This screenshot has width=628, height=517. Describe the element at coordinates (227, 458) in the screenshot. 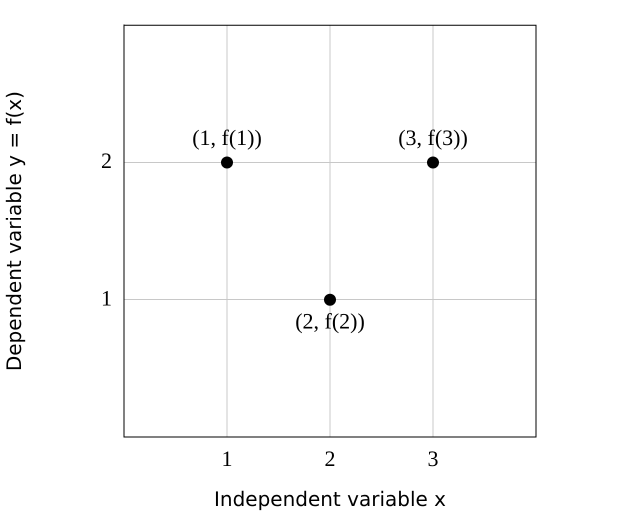

I see `x-tick-label: 1` at that location.